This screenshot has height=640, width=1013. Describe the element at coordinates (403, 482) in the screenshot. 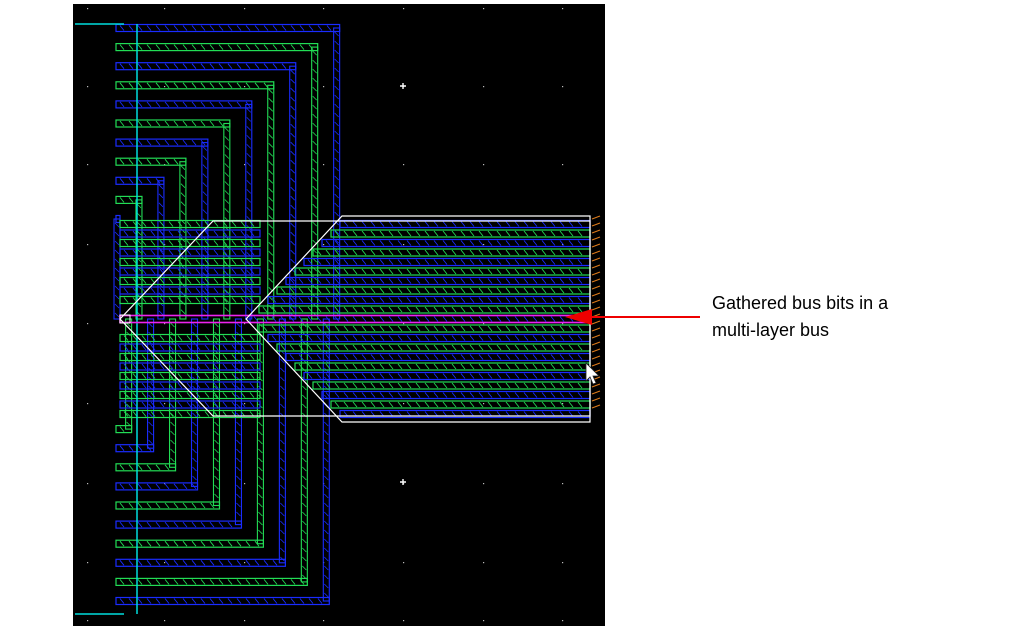

I see `grid-cross-marker` at that location.